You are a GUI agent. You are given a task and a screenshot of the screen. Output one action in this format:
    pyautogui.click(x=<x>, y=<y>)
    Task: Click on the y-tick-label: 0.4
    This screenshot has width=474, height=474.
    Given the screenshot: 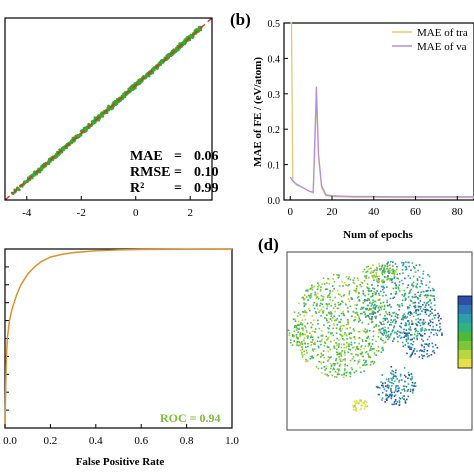 What is the action you would take?
    pyautogui.click(x=274, y=59)
    